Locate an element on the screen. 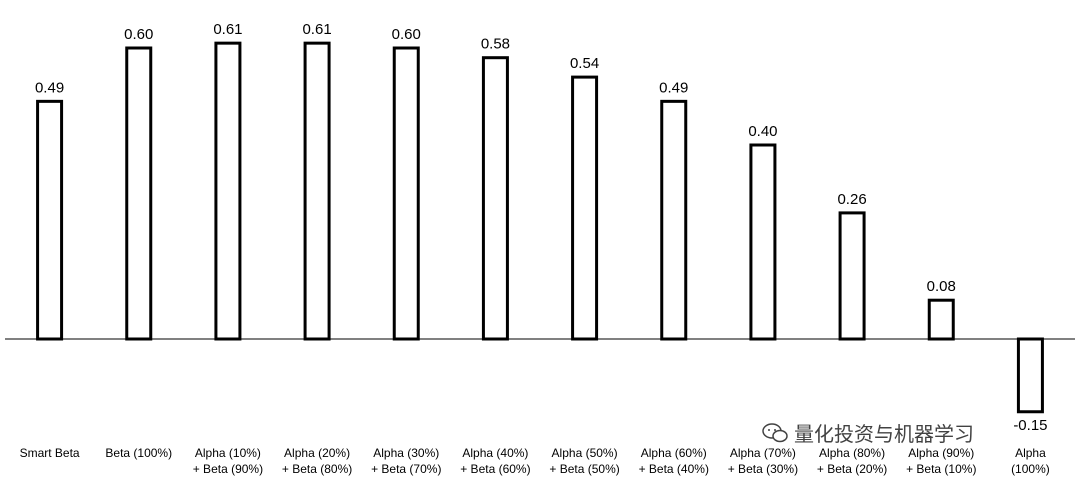  watermark: 量化投资与机器学习 is located at coordinates (868, 432).